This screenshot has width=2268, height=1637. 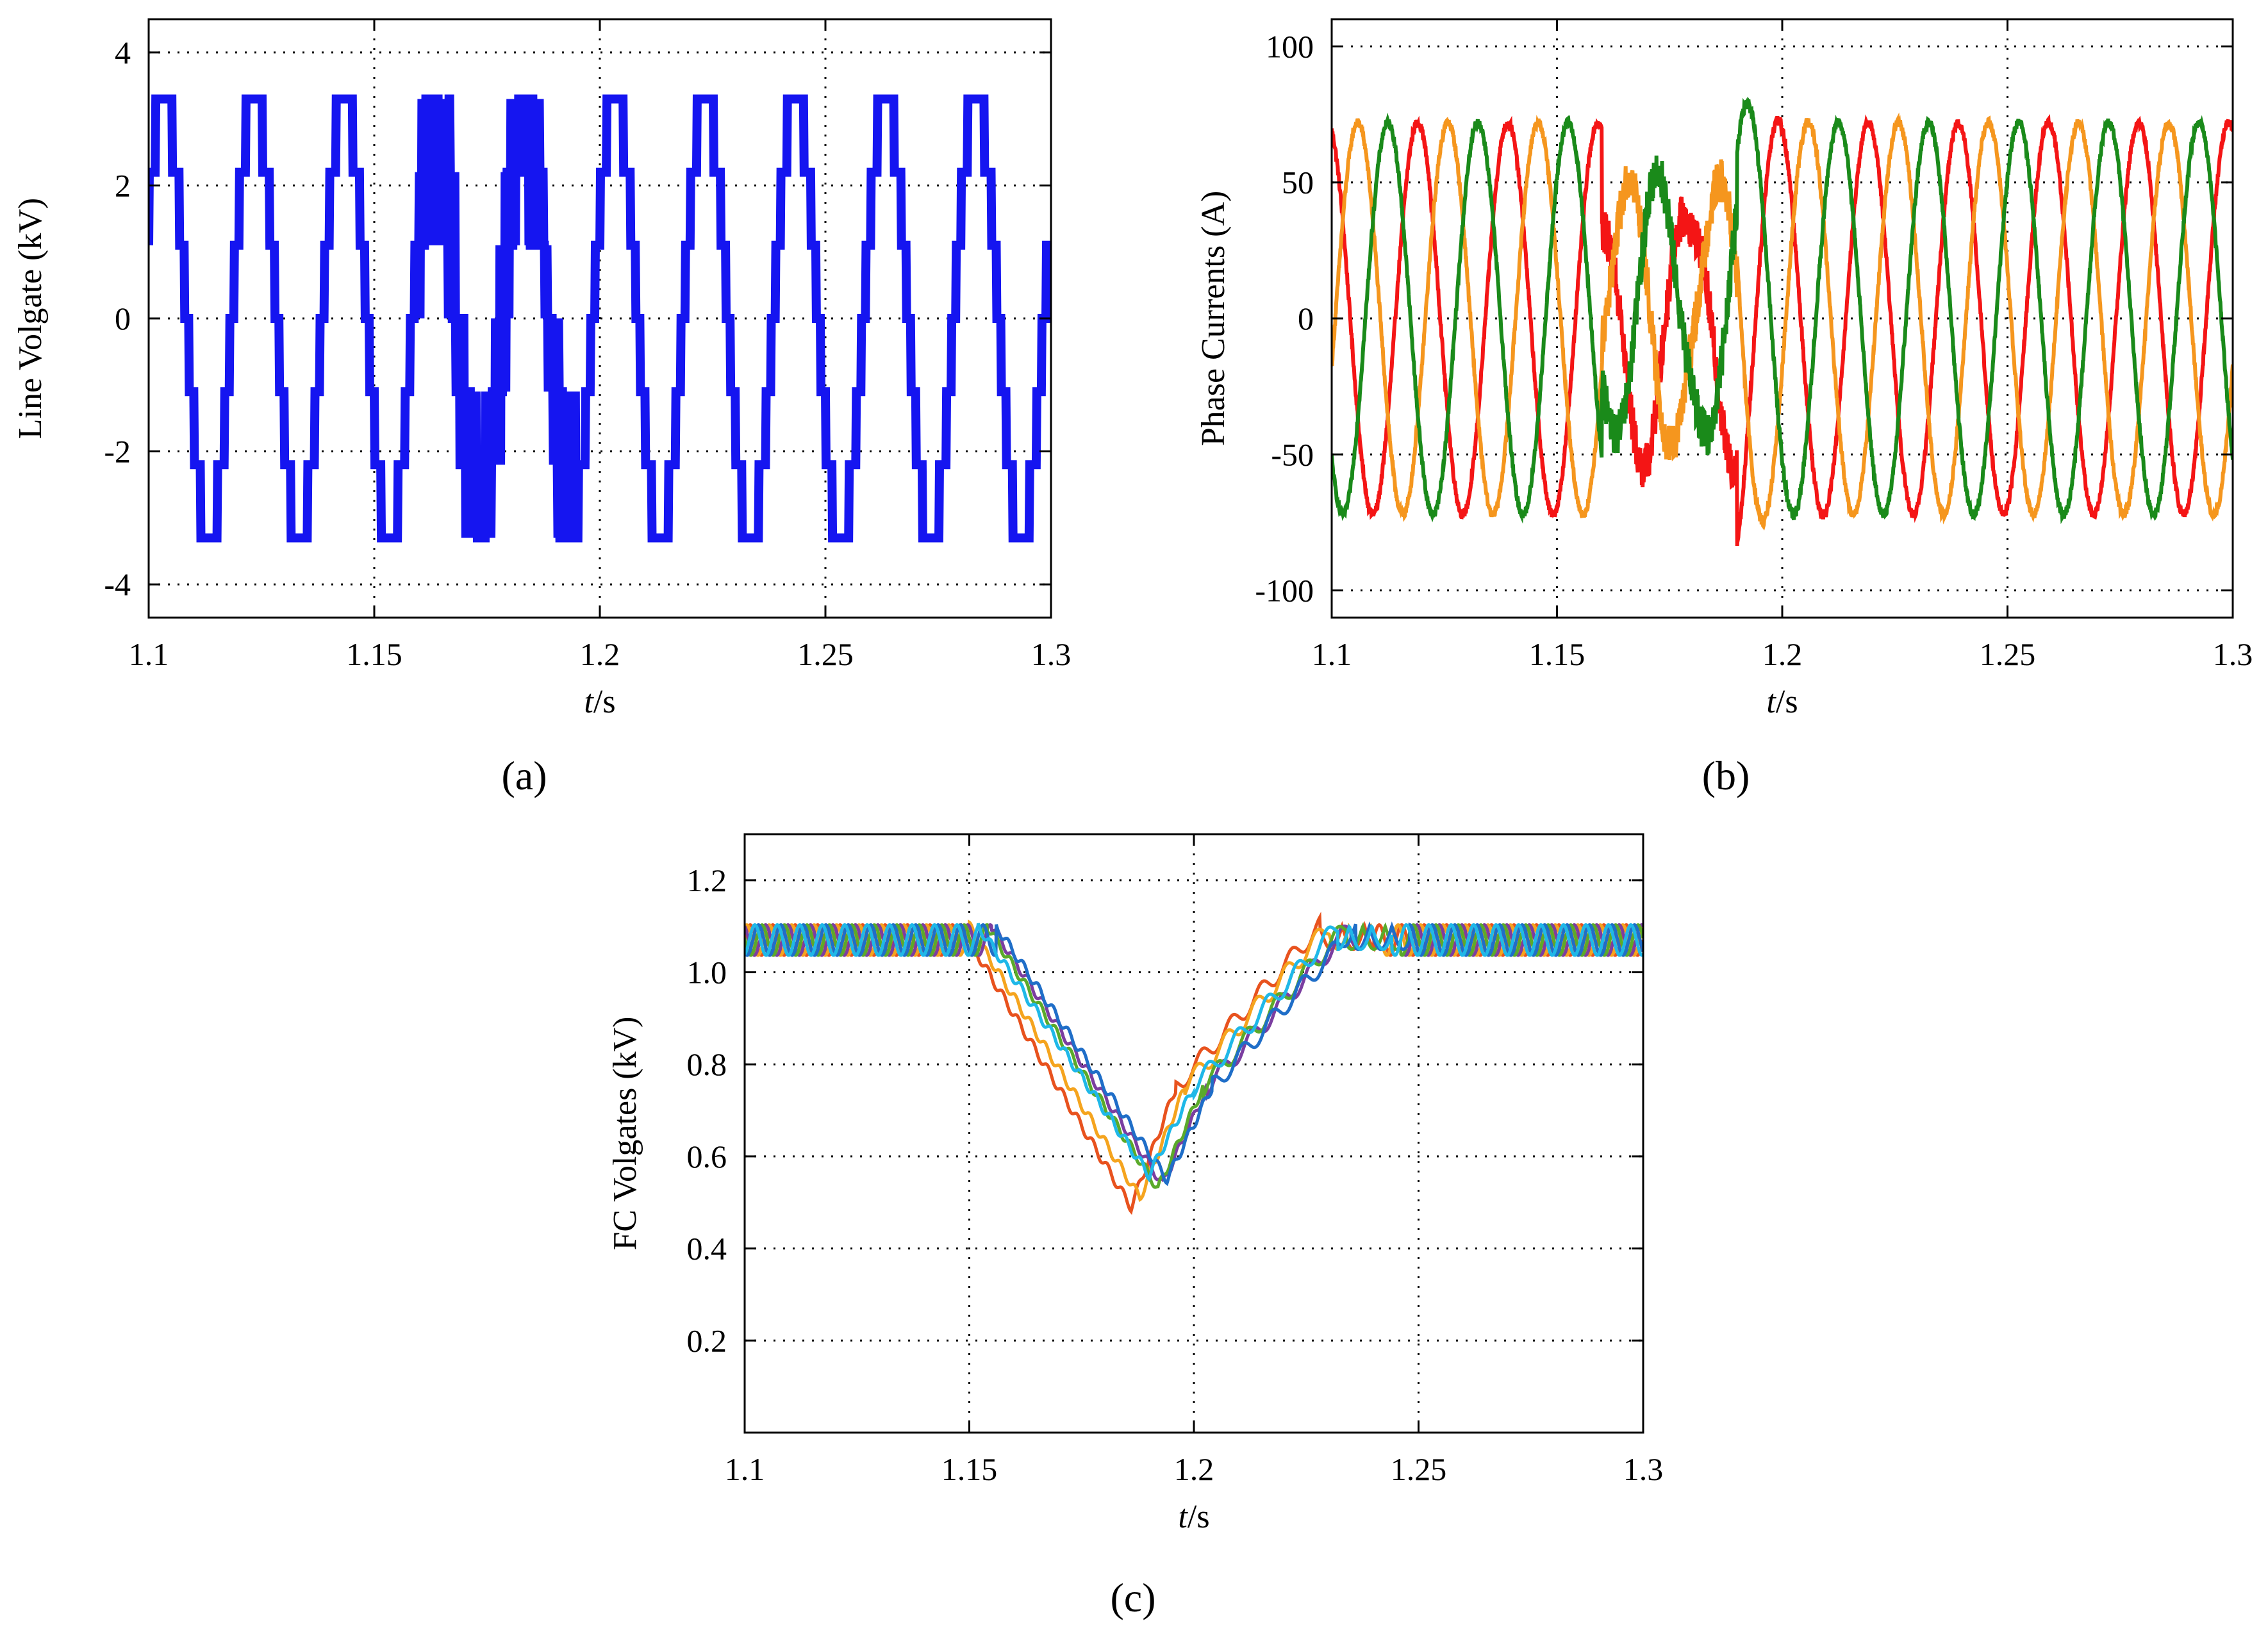 I want to click on panel-label: (b), so click(x=1726, y=775).